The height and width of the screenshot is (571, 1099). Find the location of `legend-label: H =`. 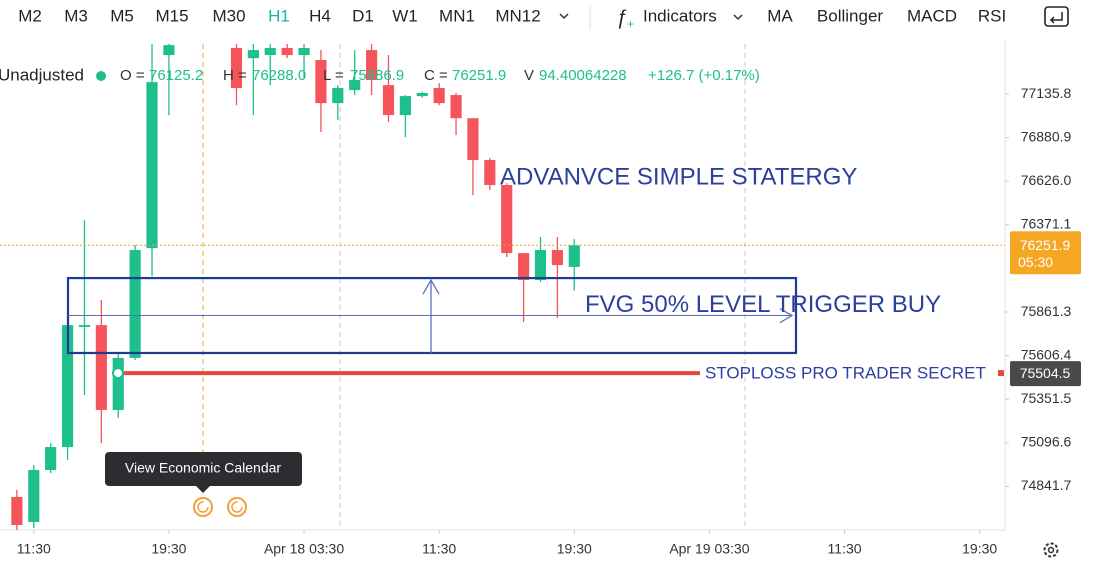

legend-label: H = is located at coordinates (235, 75).